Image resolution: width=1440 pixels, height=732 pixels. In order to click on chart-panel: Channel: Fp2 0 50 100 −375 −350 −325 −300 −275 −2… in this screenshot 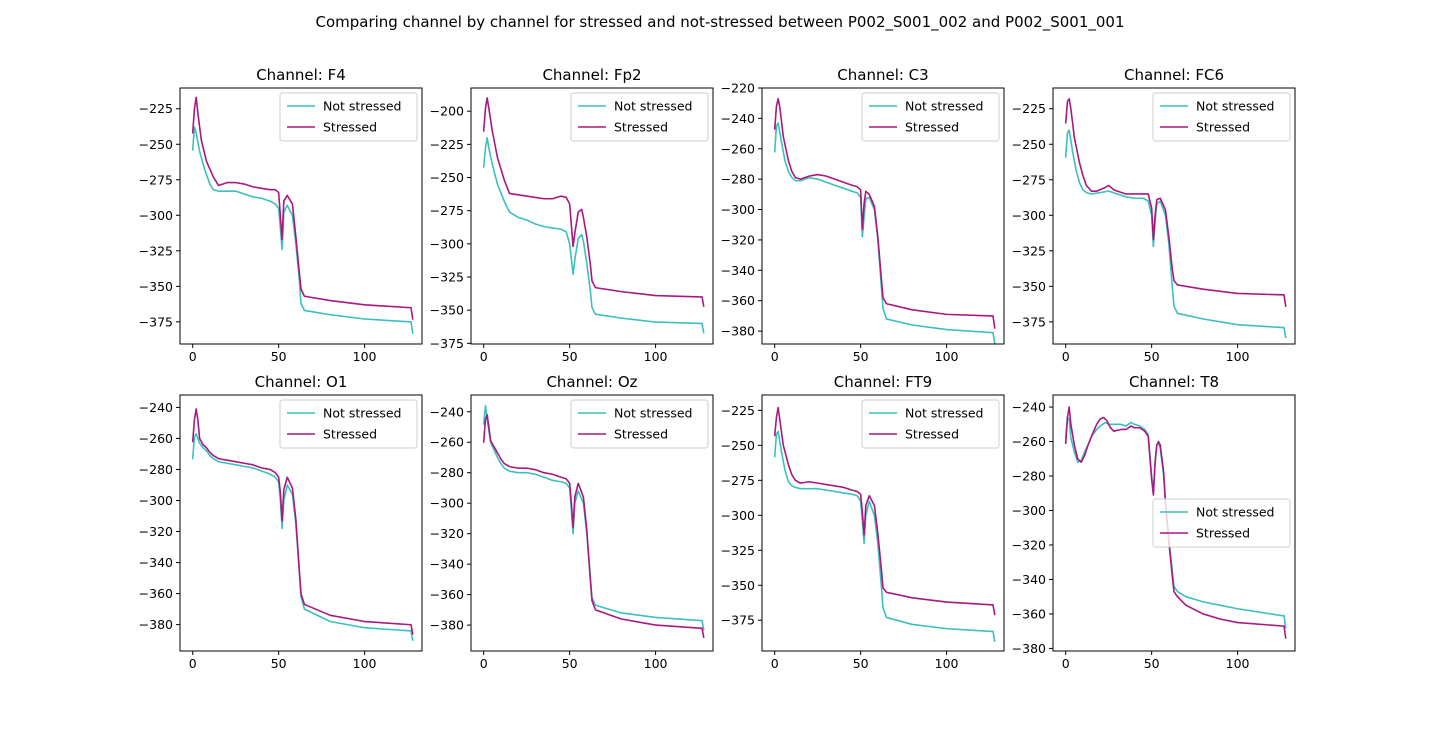, I will do `click(572, 215)`.